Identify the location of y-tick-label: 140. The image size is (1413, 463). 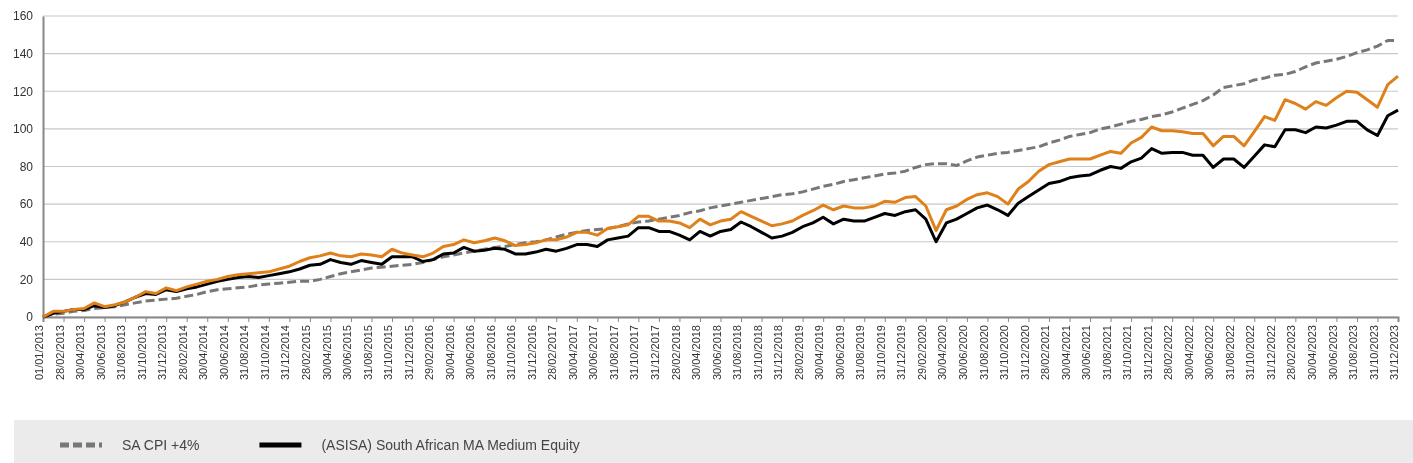
(23, 53).